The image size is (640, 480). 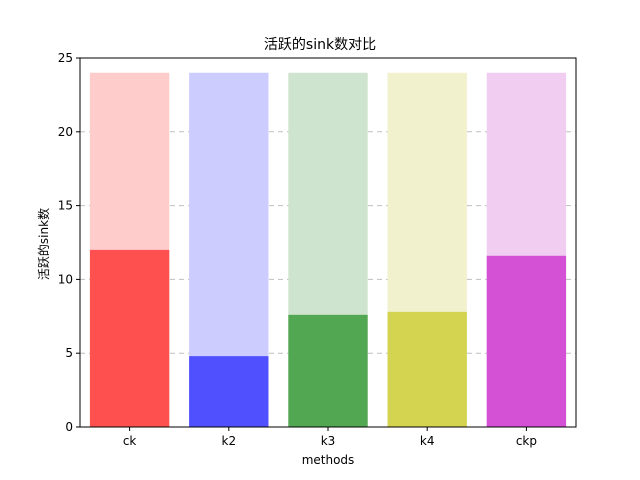 I want to click on active-bar-ck, so click(x=129, y=338).